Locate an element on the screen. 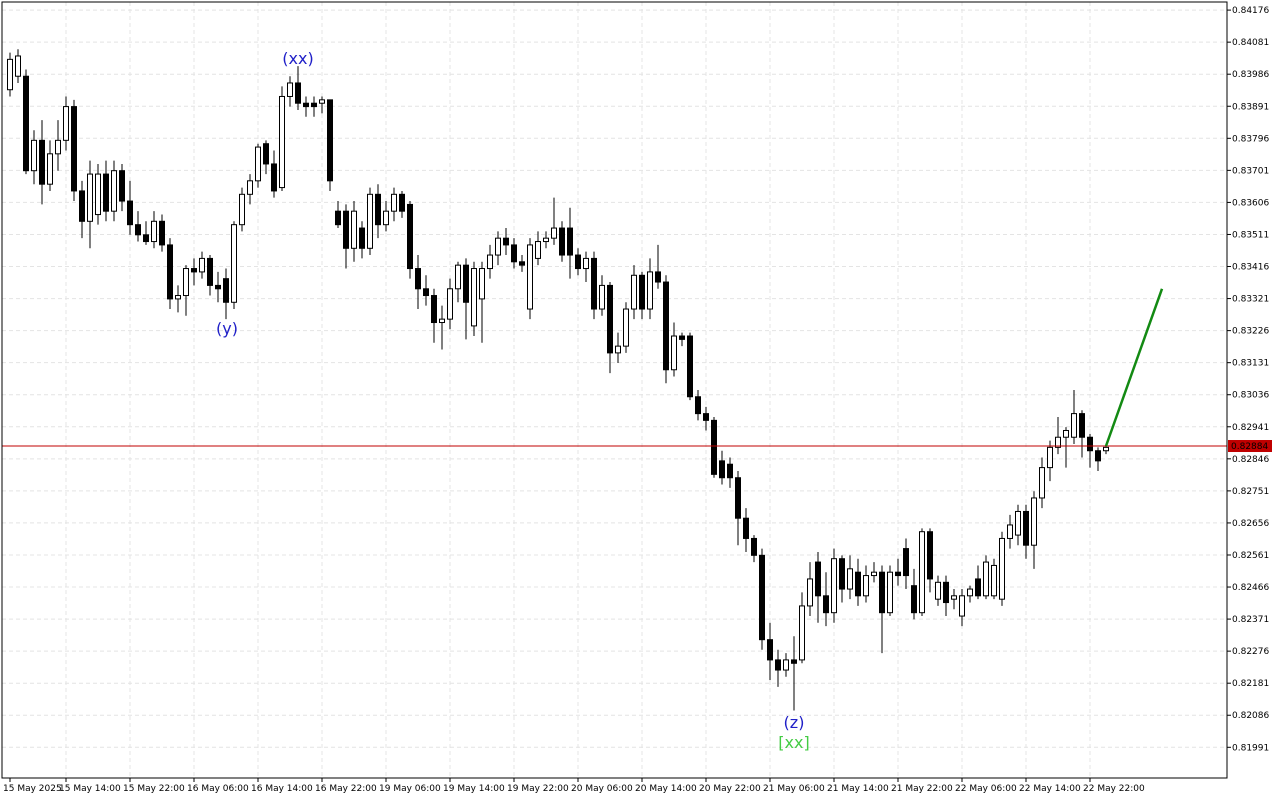 Image resolution: width=1280 pixels, height=800 pixels. projection-line is located at coordinates (1134, 367).